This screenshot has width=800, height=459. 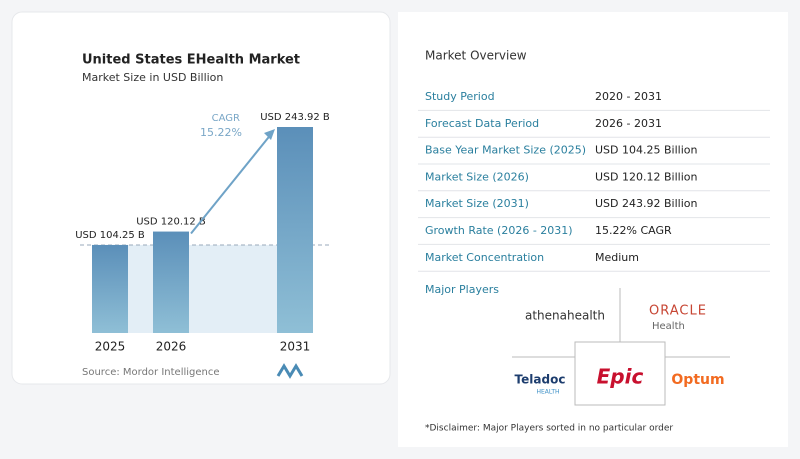 I want to click on row-value: 15.22% CAGR, so click(x=633, y=230).